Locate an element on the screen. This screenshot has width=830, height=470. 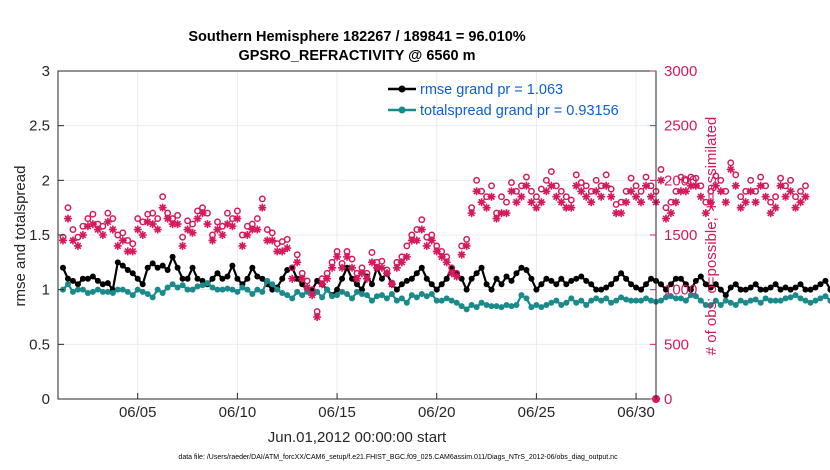
x-tick-label: 06/25 is located at coordinates (537, 412).